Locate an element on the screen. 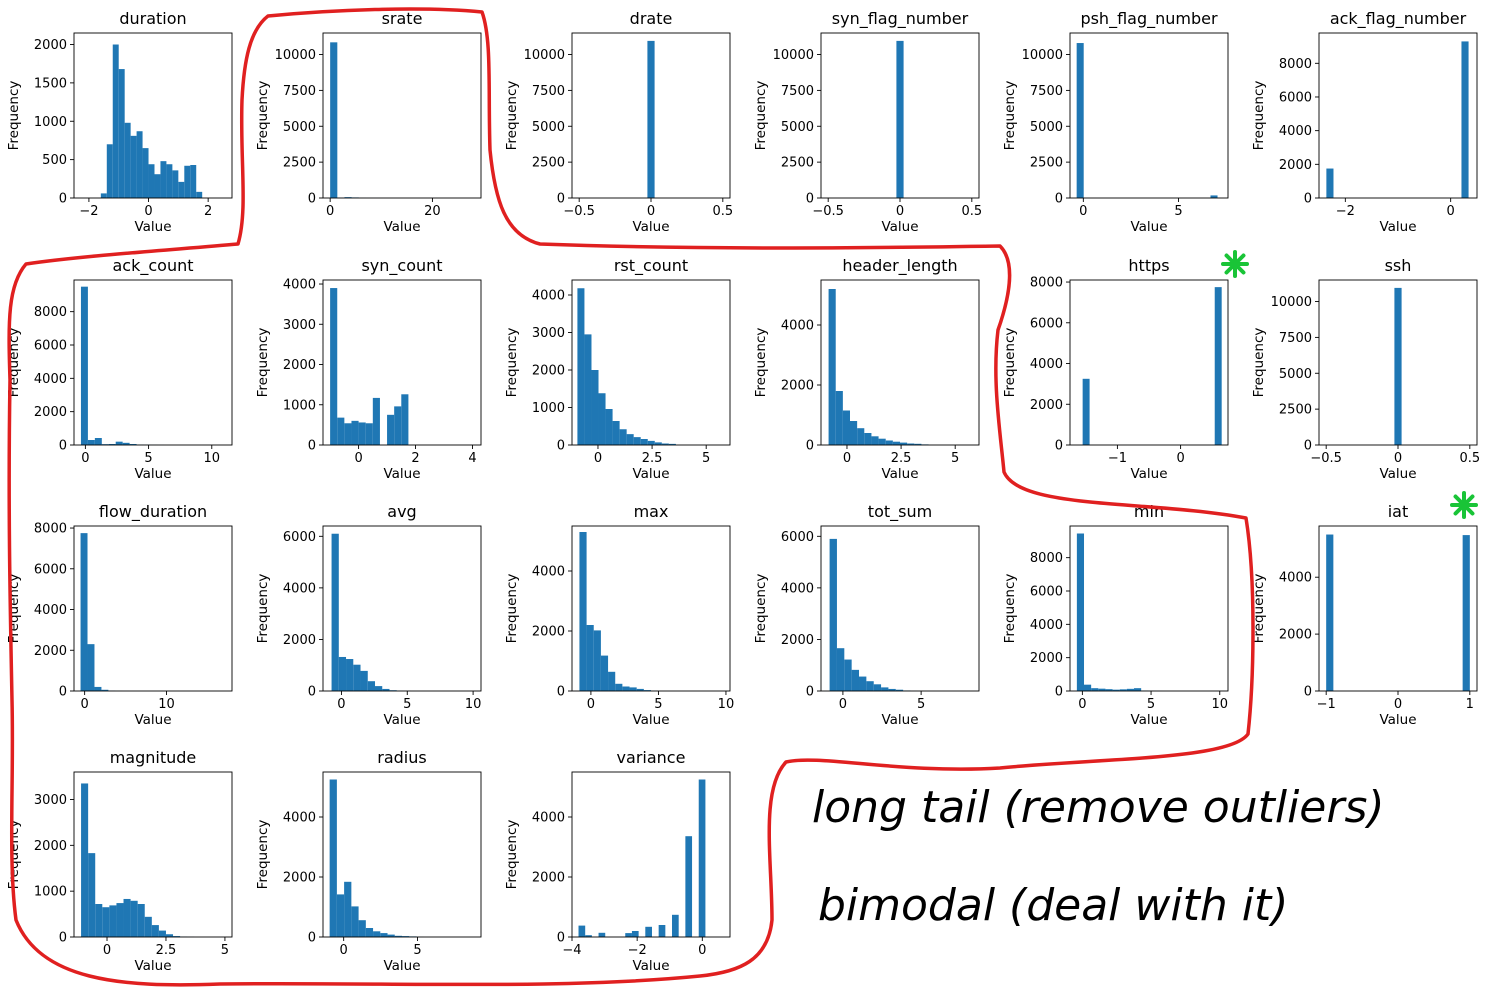 This screenshot has height=994, width=1490. x-tick-label: 2.5 is located at coordinates (166, 950).